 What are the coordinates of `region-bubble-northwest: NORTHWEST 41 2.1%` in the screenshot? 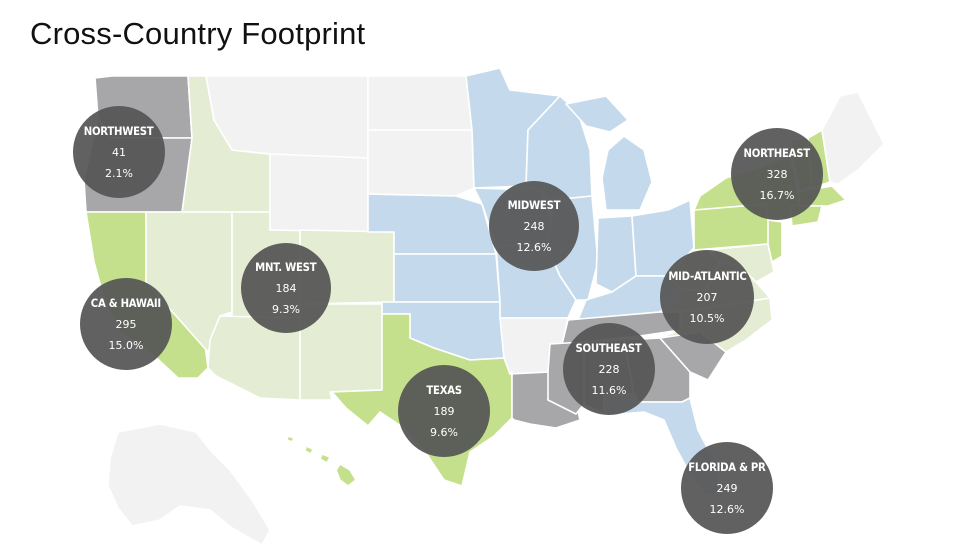 It's located at (119, 152).